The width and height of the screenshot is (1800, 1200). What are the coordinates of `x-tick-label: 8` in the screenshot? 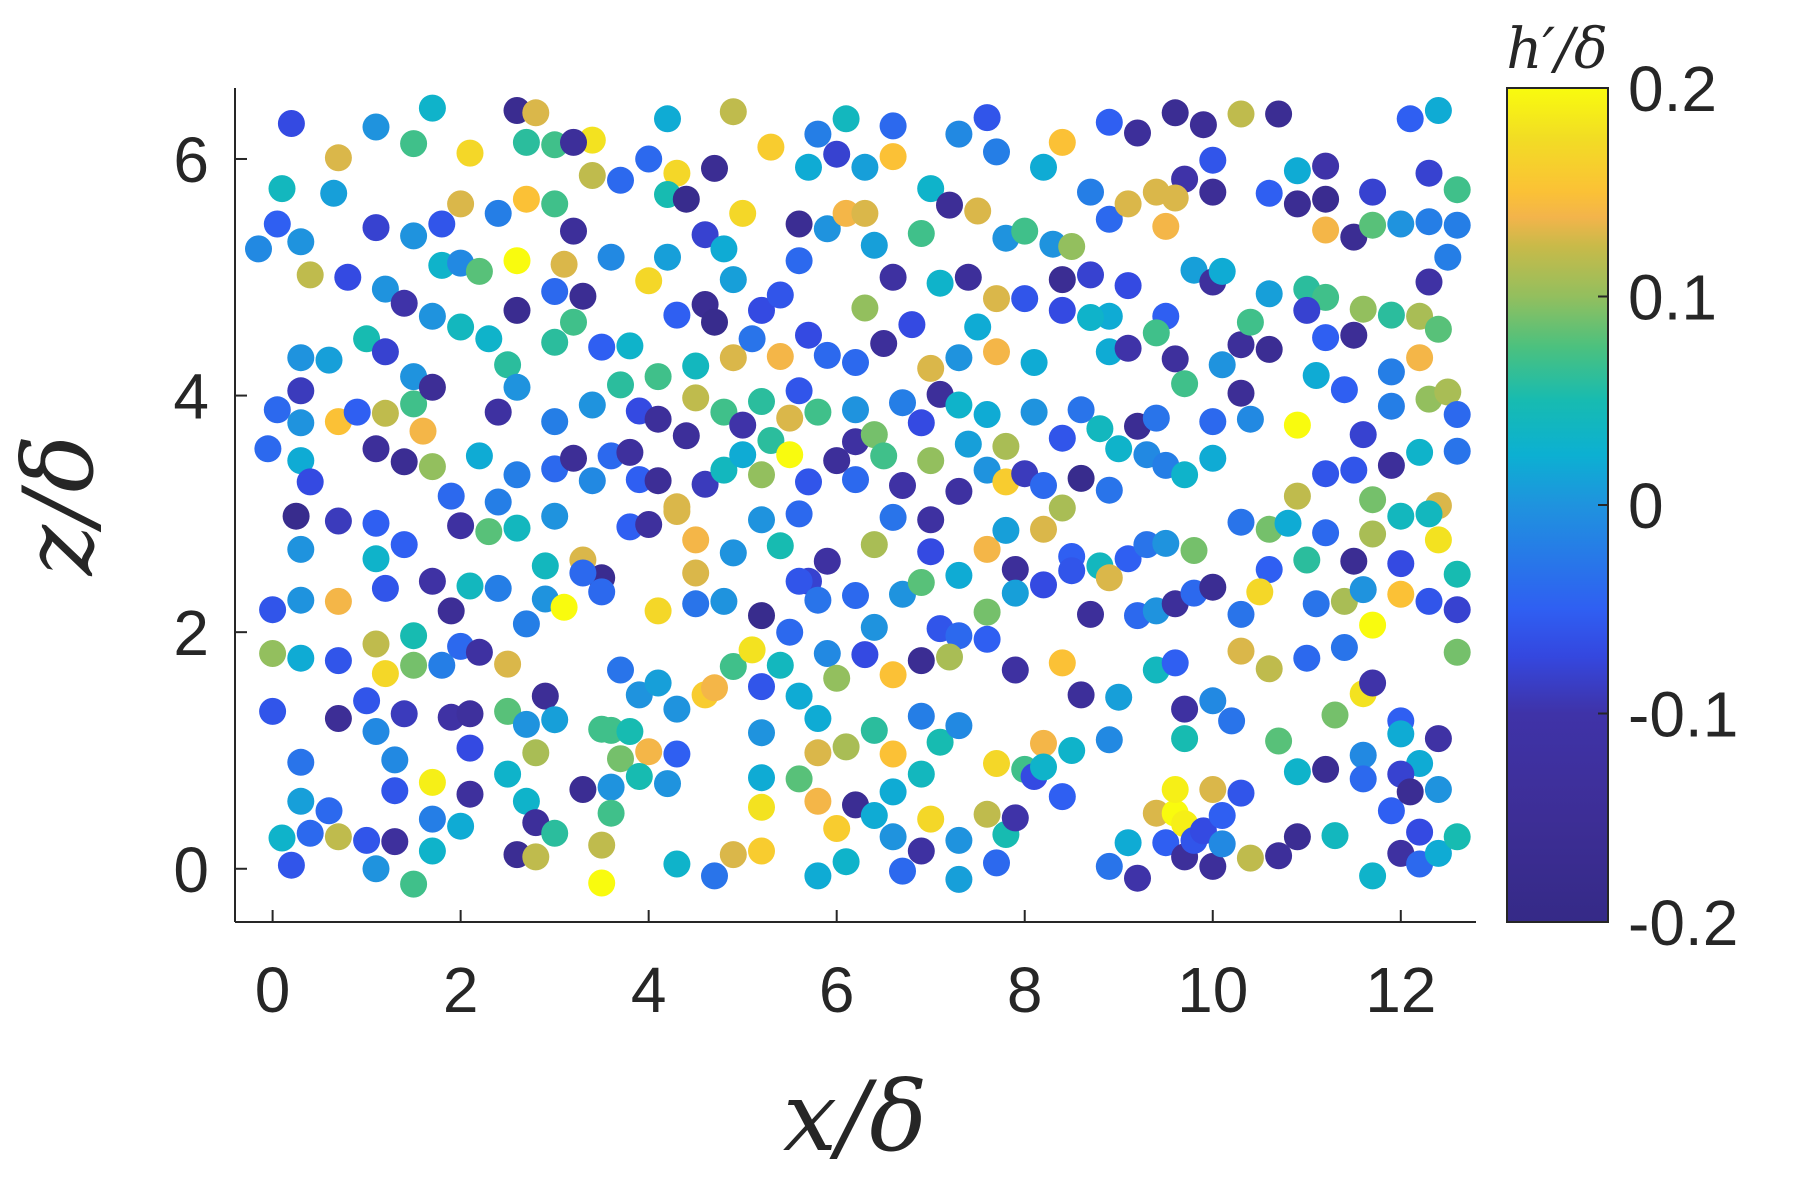 It's located at (1025, 990).